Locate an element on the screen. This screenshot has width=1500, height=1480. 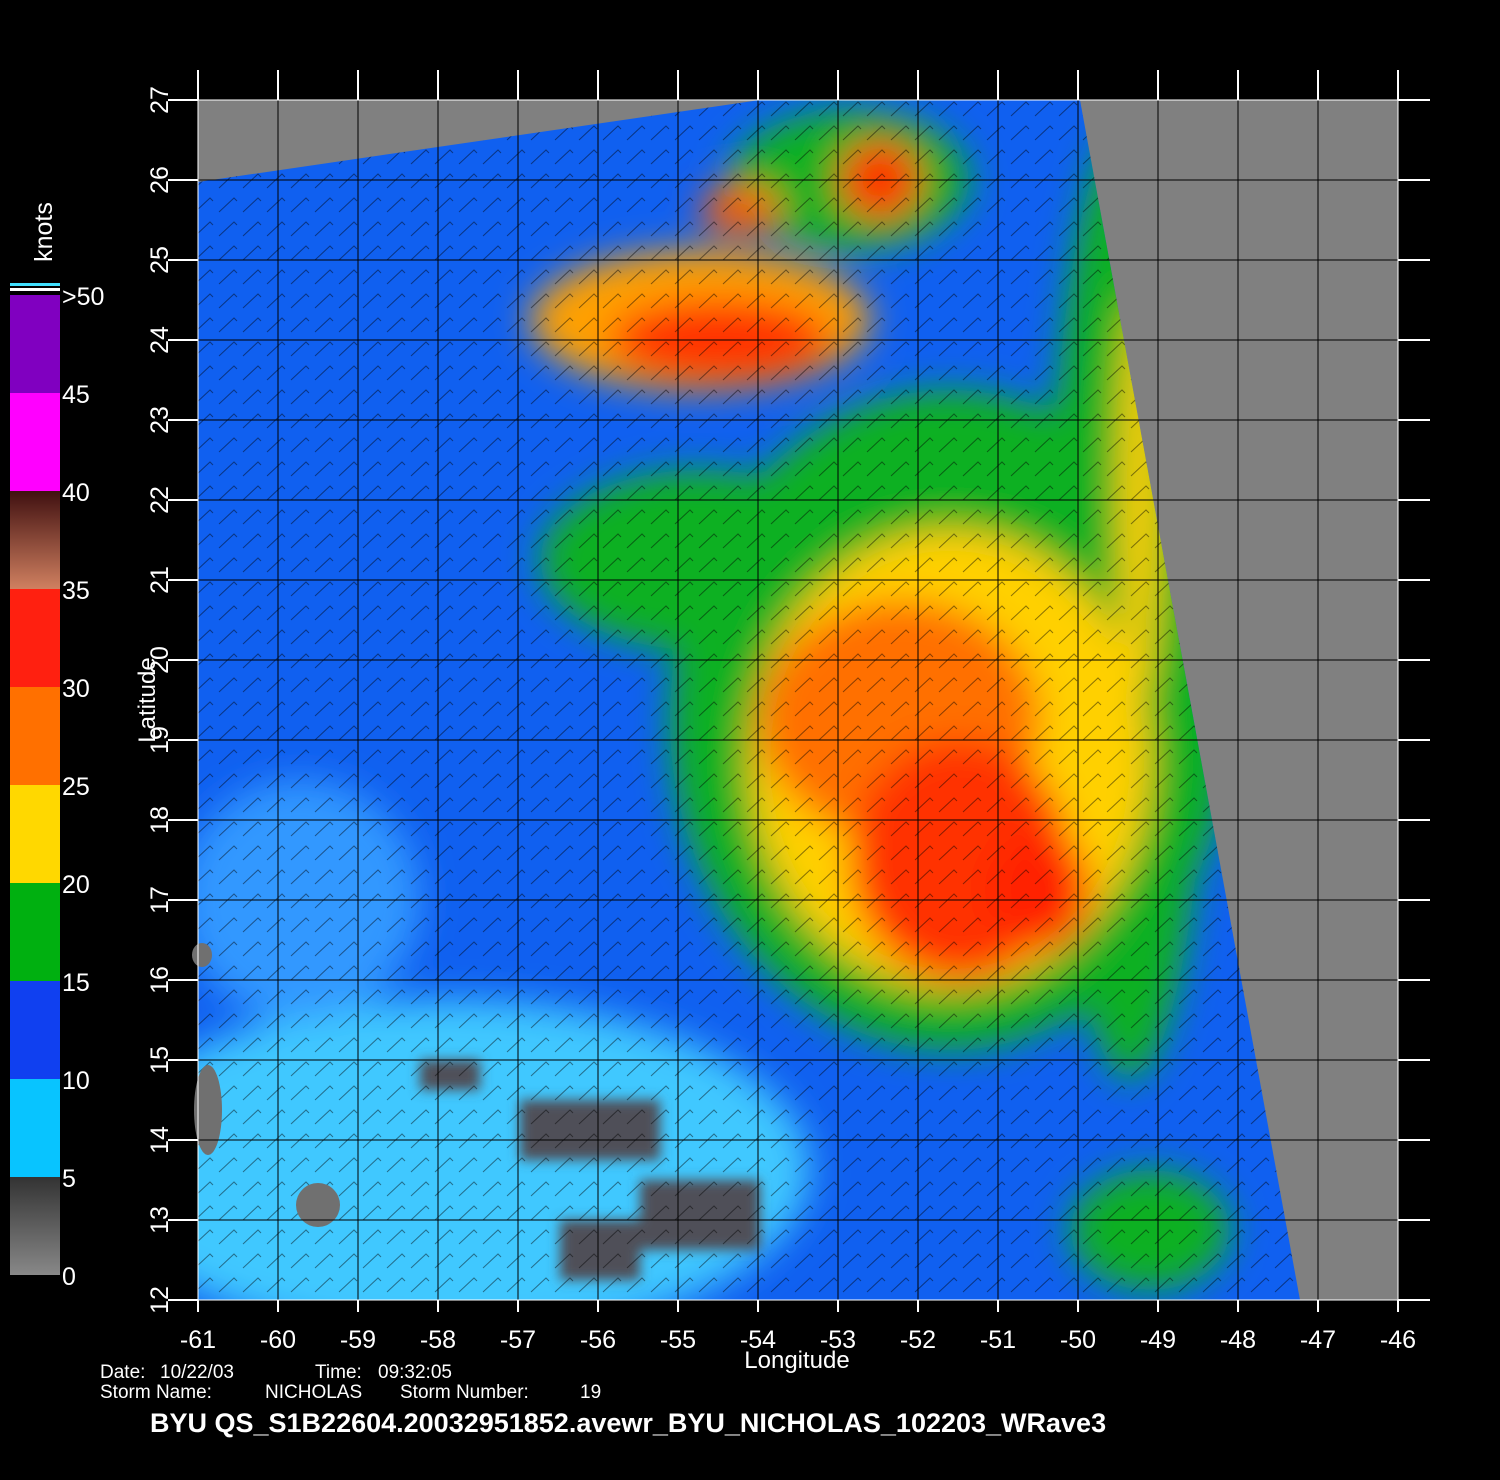
x-tick-label: -54 is located at coordinates (758, 1340).